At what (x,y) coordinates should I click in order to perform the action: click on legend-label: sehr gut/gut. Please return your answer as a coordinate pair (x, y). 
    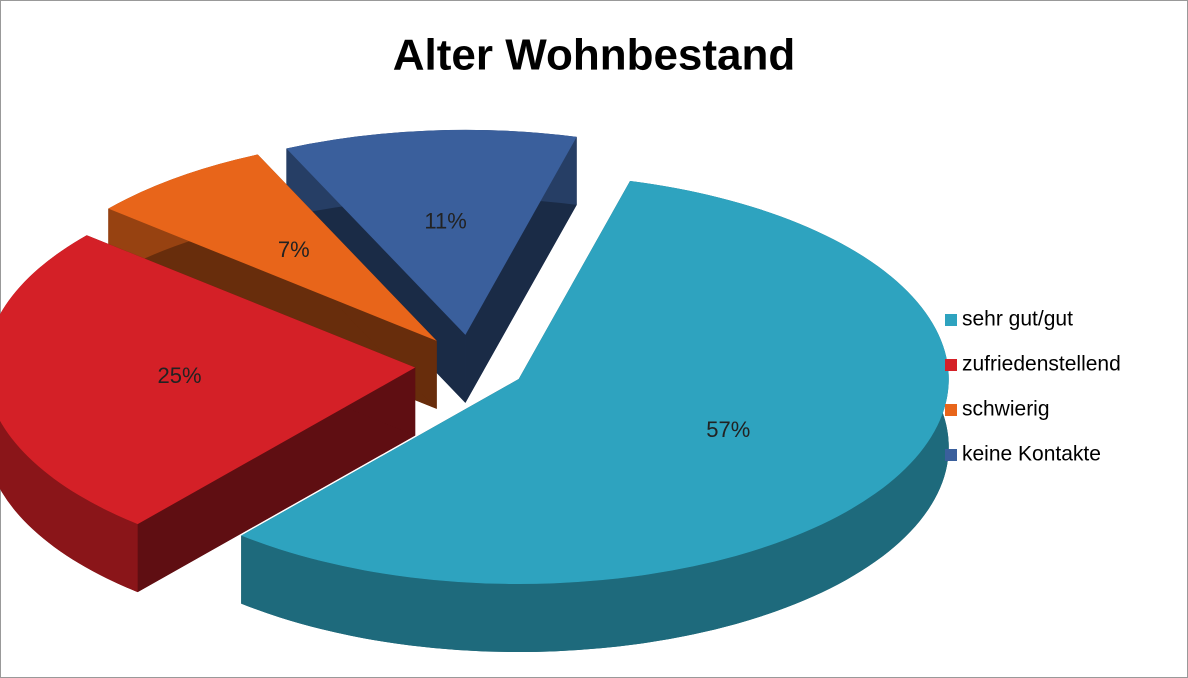
    Looking at the image, I should click on (1017, 319).